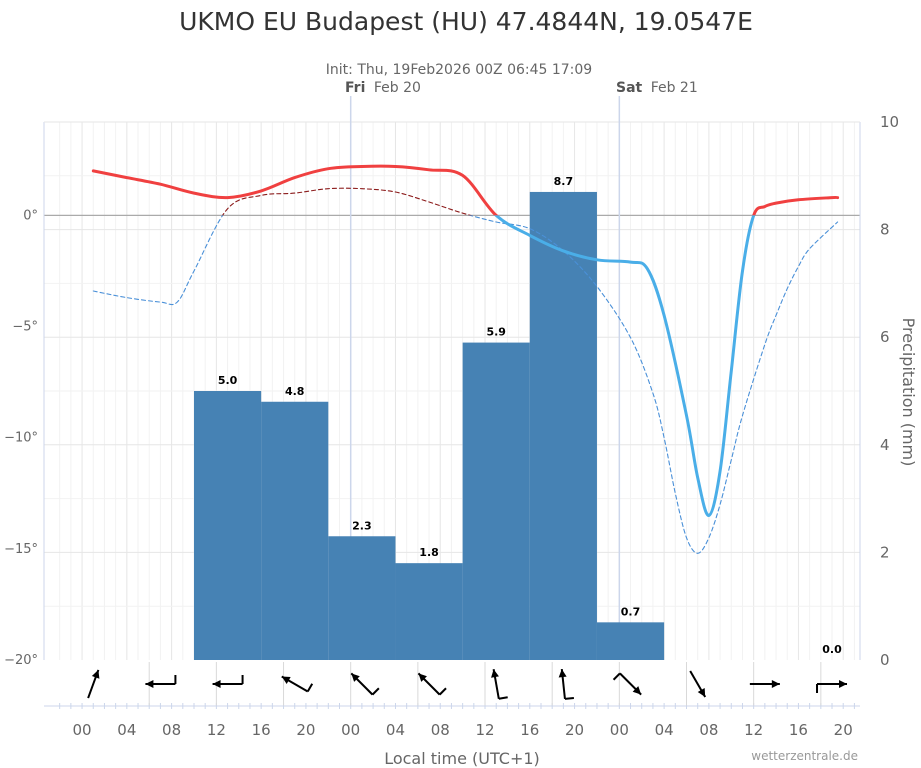 Image resolution: width=921 pixels, height=768 pixels. I want to click on credit: wetterzentrale.de, so click(804, 756).